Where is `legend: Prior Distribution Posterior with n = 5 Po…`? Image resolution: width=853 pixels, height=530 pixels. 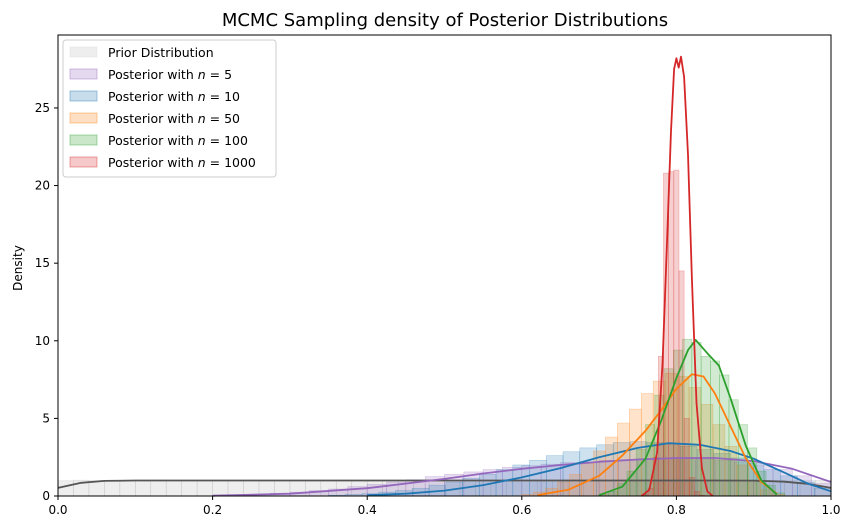 legend: Prior Distribution Posterior with n = 5 Po… is located at coordinates (169, 108).